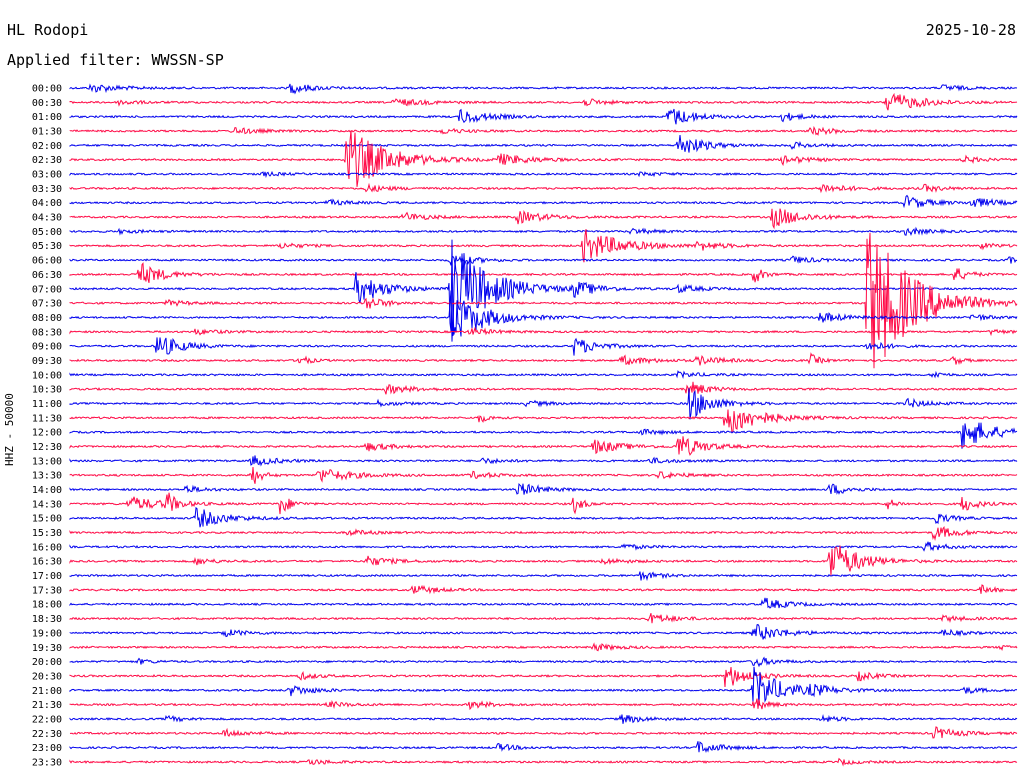  Describe the element at coordinates (47, 275) in the screenshot. I see `row-time-label: 06:30` at that location.